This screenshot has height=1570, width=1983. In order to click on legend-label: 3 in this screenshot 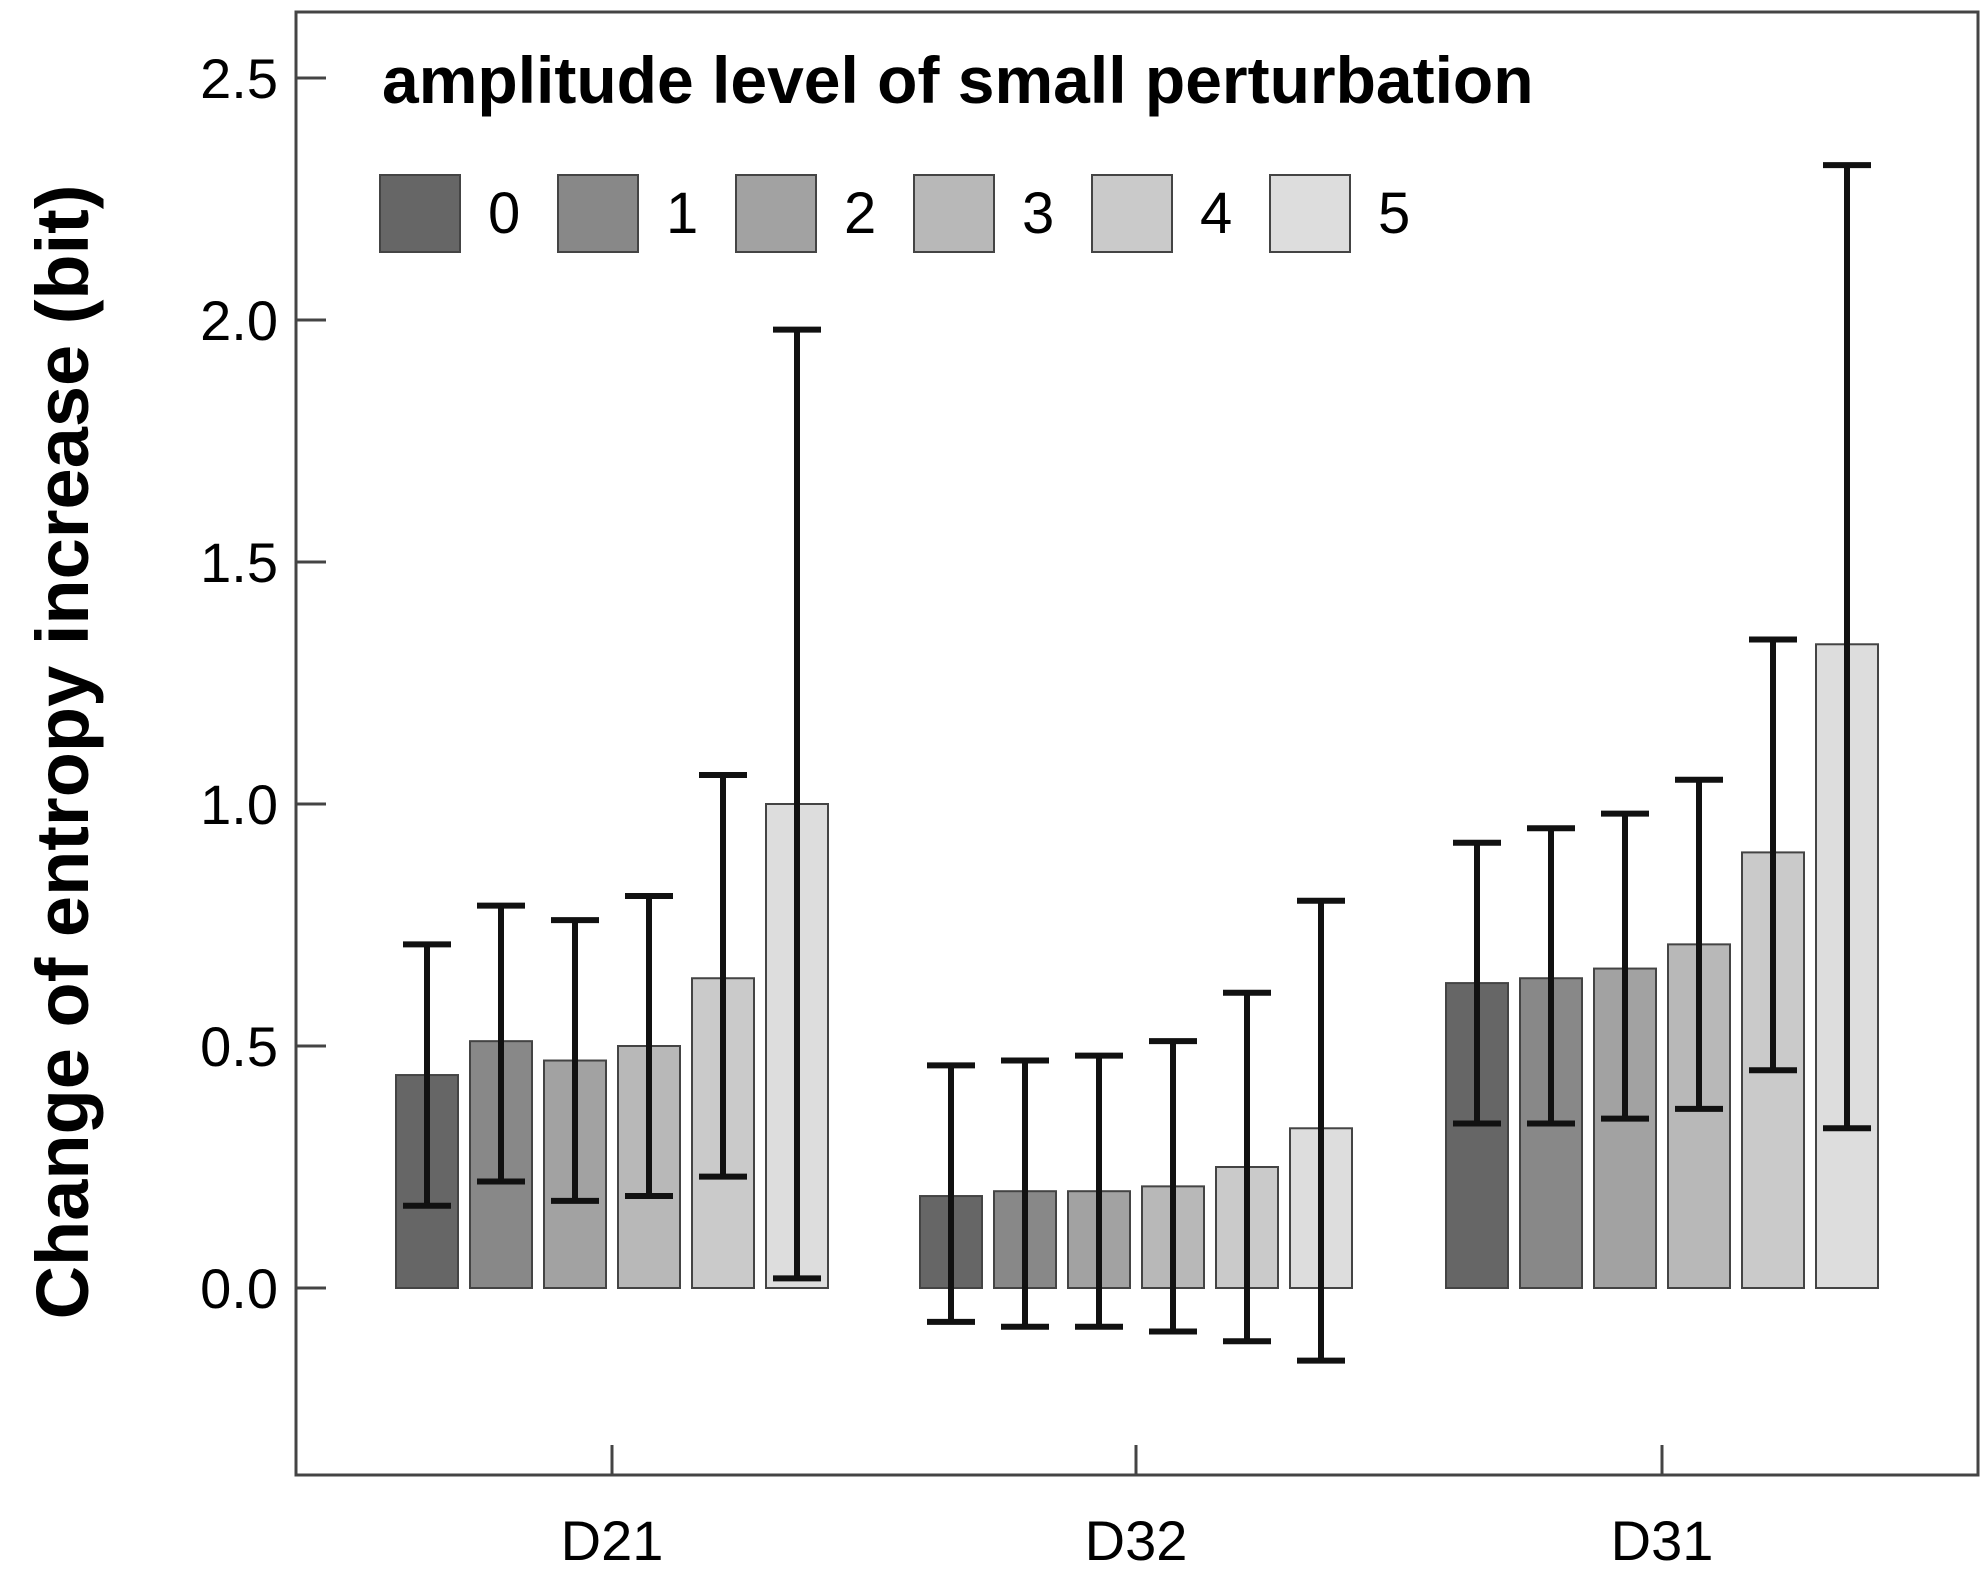, I will do `click(1038, 213)`.